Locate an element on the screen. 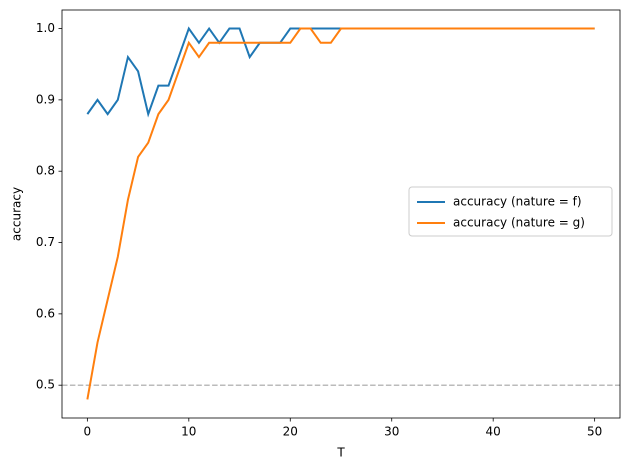 Image resolution: width=630 pixels, height=473 pixels. x-axis-label: T is located at coordinates (340, 453).